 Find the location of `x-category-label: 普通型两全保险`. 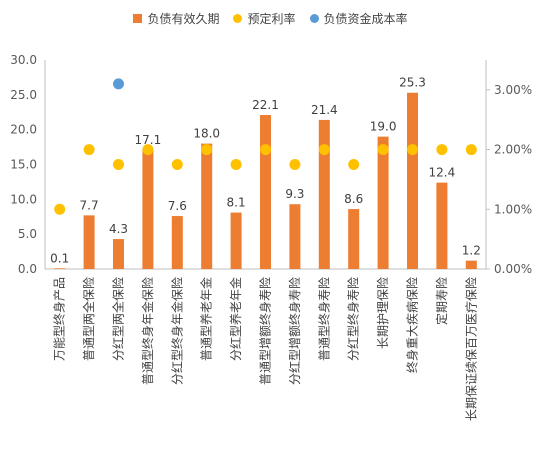

x-category-label: 普通型两全保险 is located at coordinates (88, 319).